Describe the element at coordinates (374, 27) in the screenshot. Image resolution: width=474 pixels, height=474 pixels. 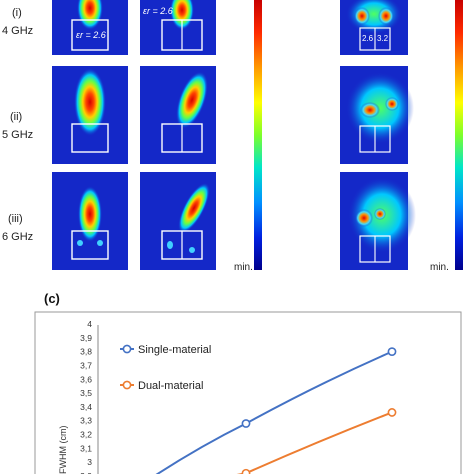
I see `panel-far-4ghz: 2.6 3.2` at that location.